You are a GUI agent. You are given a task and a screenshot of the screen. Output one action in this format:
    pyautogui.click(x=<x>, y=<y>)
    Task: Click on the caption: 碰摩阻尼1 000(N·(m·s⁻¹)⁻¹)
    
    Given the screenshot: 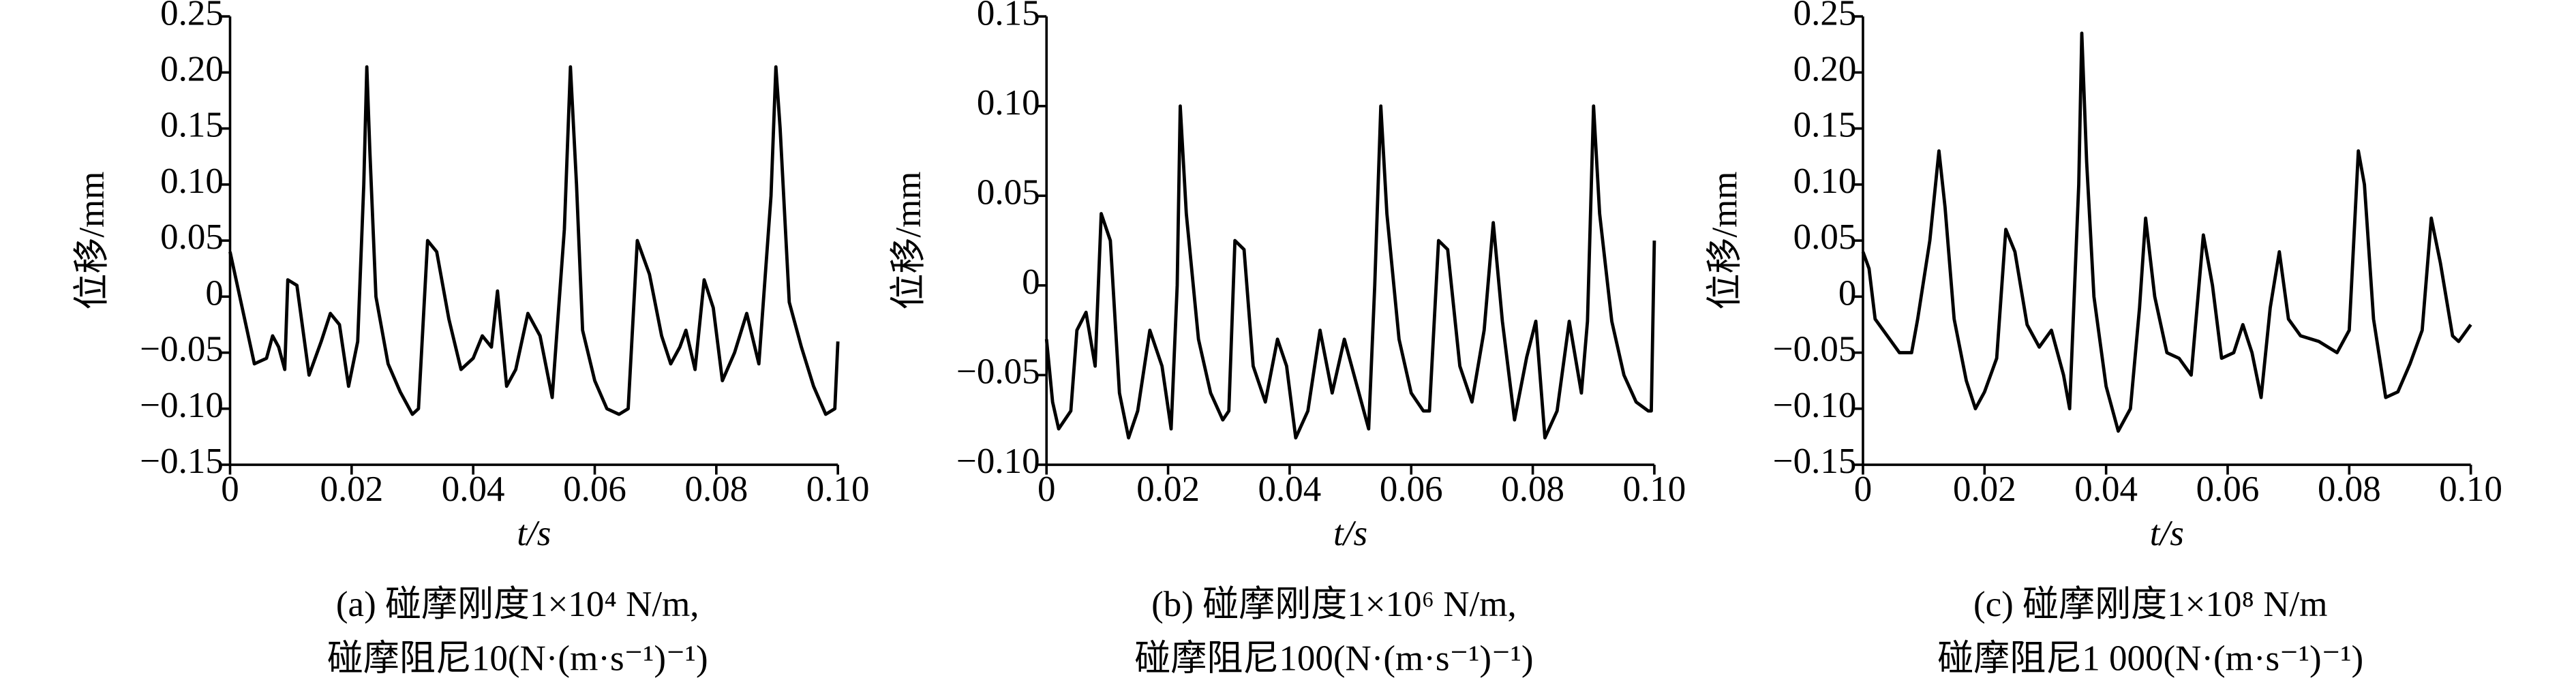 What is the action you would take?
    pyautogui.click(x=2150, y=658)
    